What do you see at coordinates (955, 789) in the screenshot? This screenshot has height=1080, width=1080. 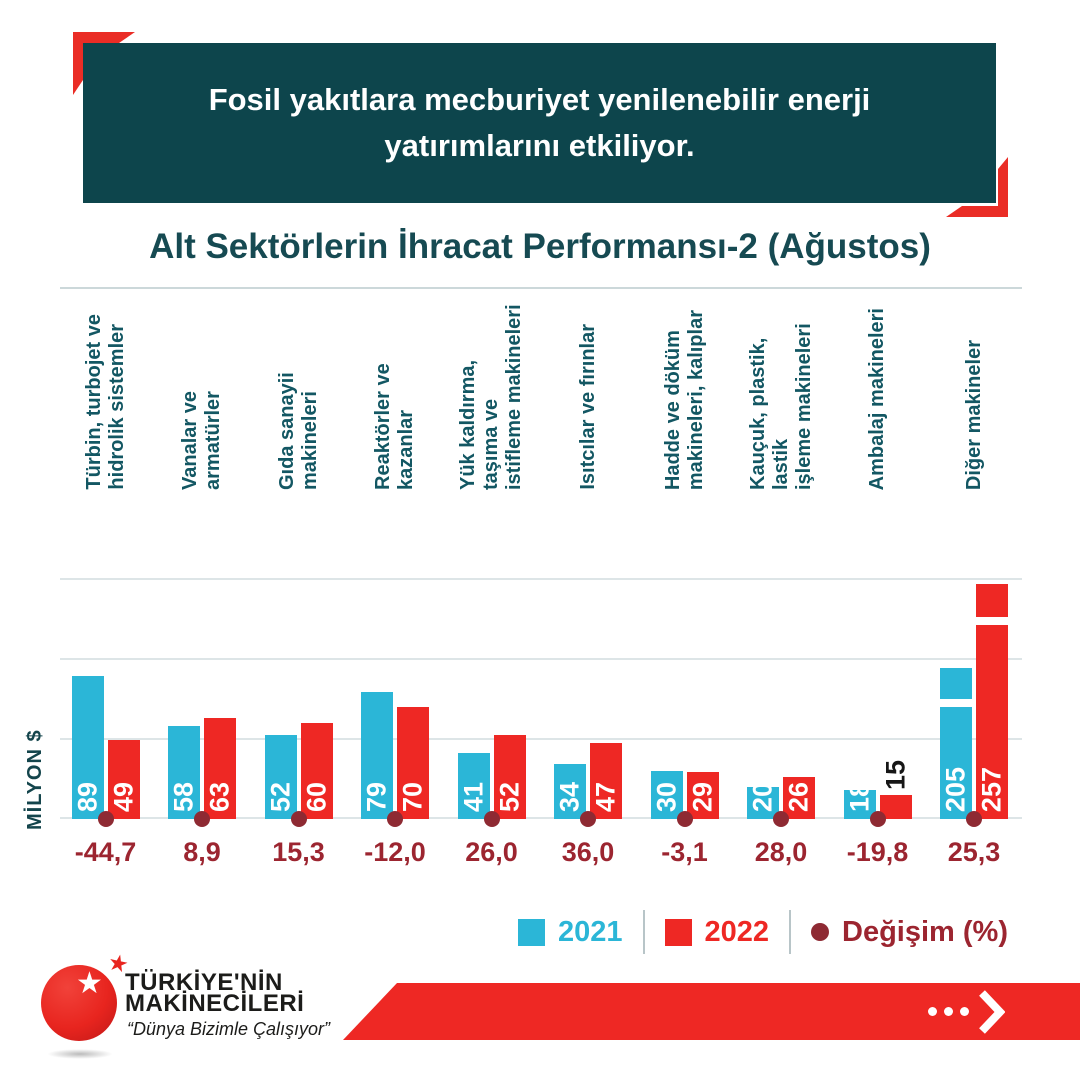 I see `bar-value-label: 205` at bounding box center [955, 789].